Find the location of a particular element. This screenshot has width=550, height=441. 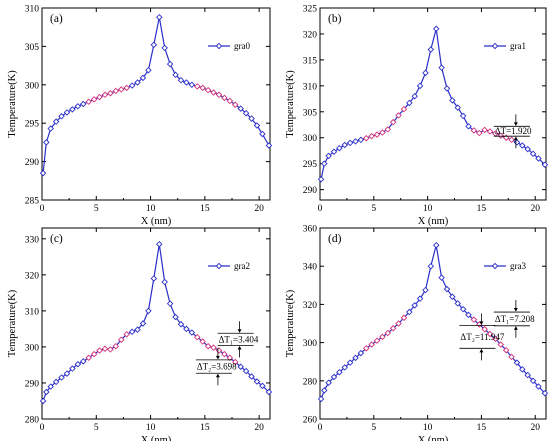

y-tick-label: 330 is located at coordinates (32, 240).